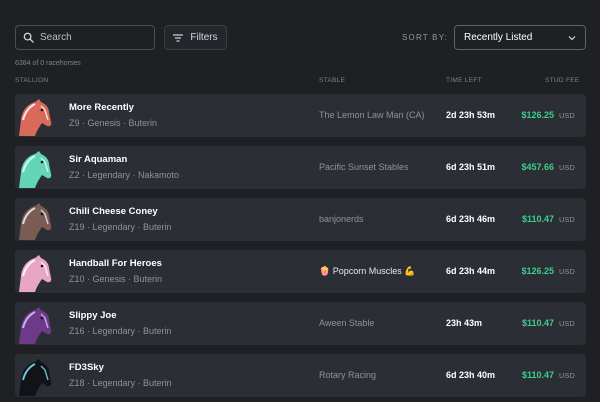  Describe the element at coordinates (372, 115) in the screenshot. I see `stable-name: The Lemon Law Man (CA)` at that location.